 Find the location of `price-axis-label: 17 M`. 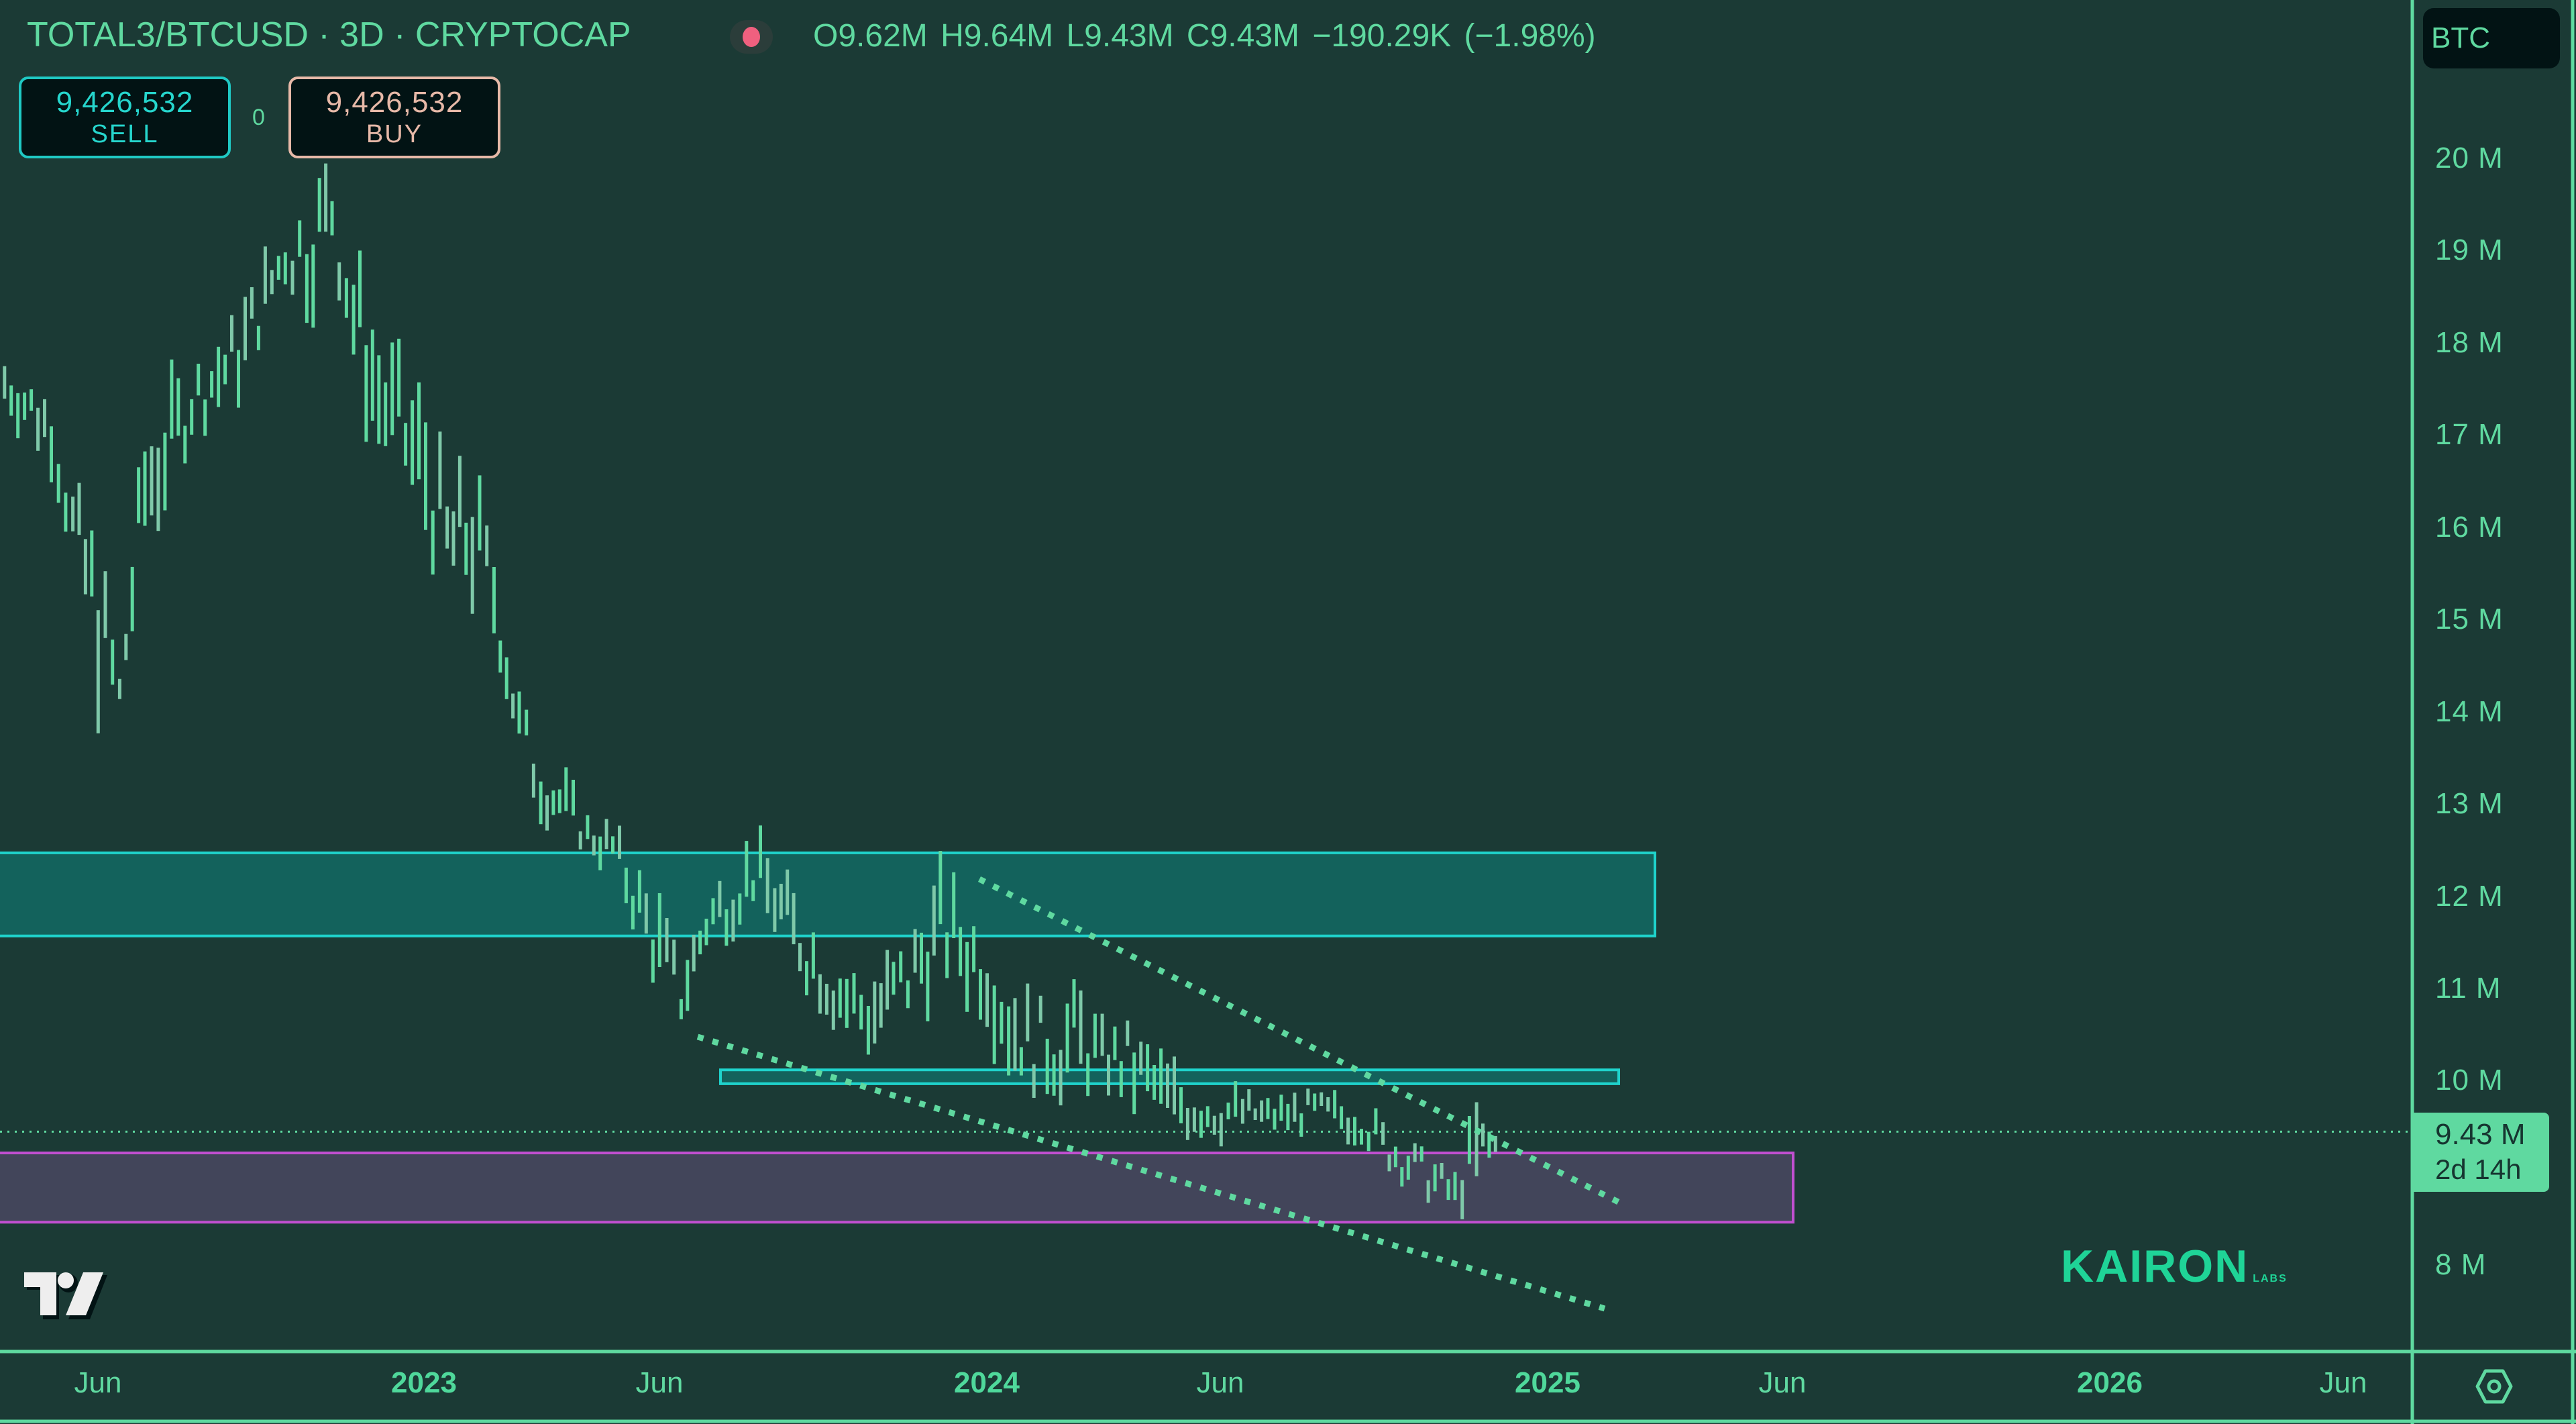

price-axis-label: 17 M is located at coordinates (2469, 434).